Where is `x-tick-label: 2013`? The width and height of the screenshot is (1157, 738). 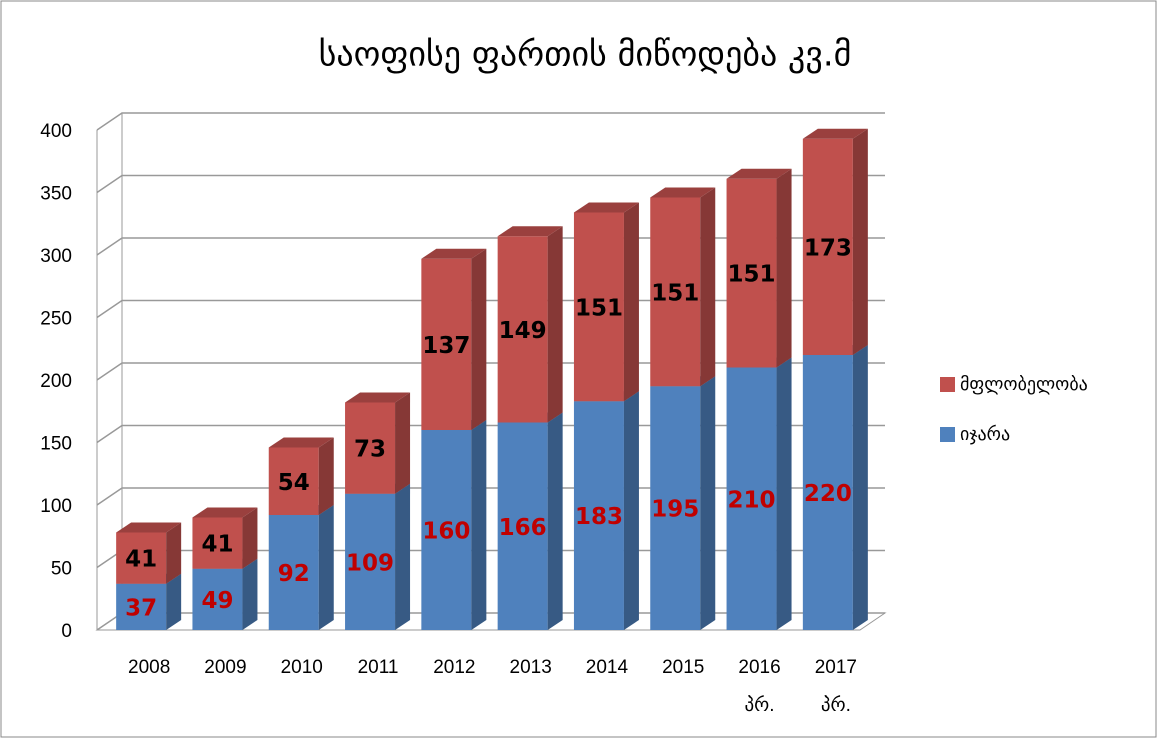
x-tick-label: 2013 is located at coordinates (531, 667).